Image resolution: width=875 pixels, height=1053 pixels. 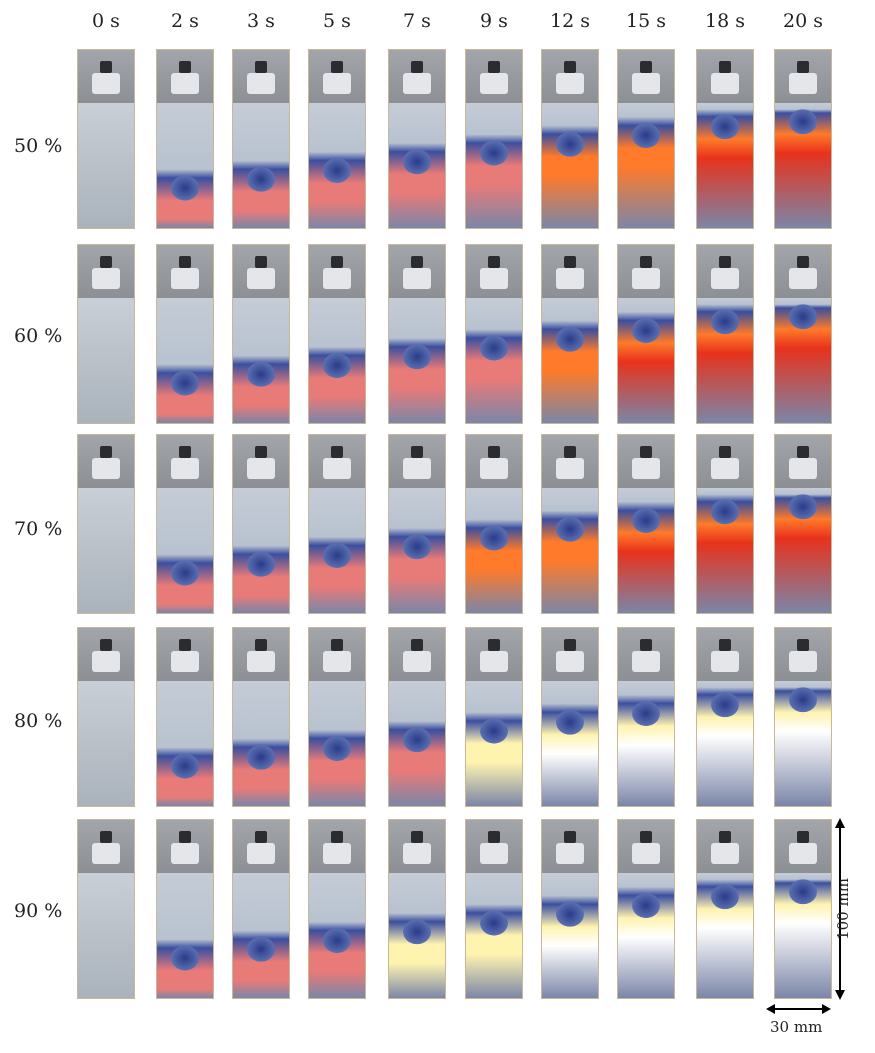 I want to click on time-label: 15 s, so click(x=646, y=21).